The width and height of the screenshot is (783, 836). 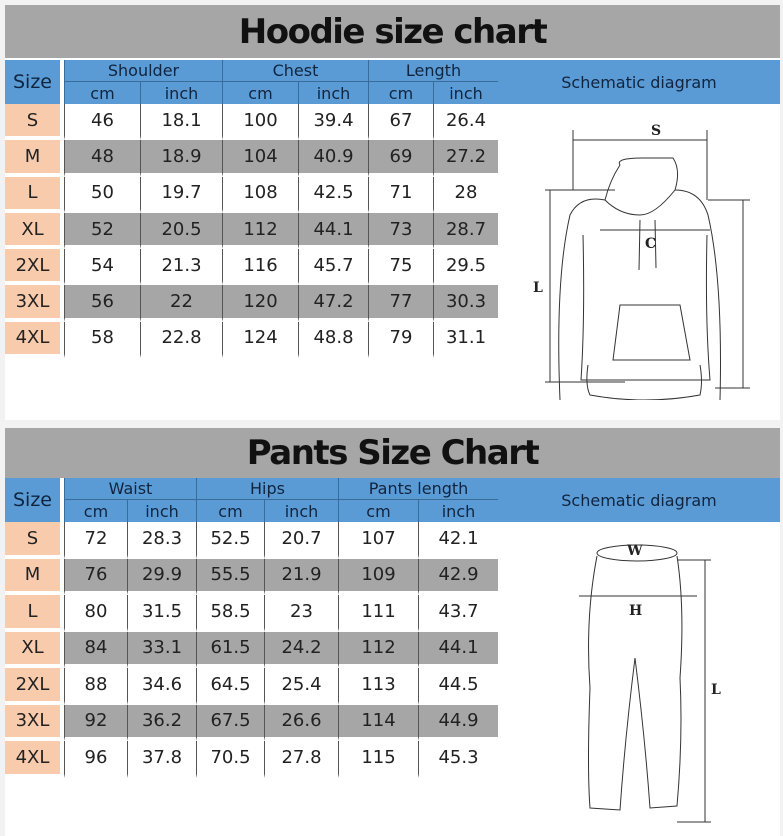 I want to click on table-cell: 18.1, so click(x=181, y=122).